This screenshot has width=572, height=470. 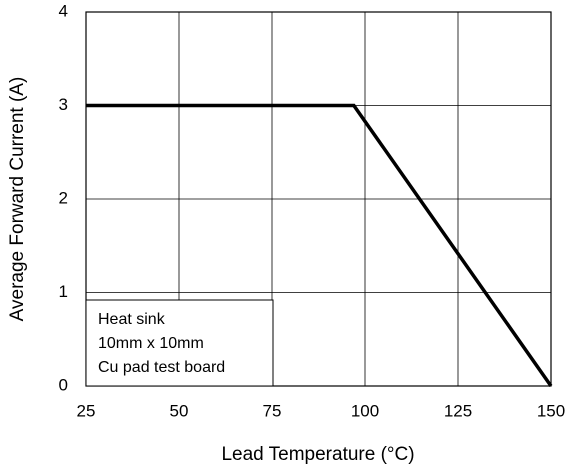 What do you see at coordinates (132, 319) in the screenshot?
I see `annotation-text: Heat sink` at bounding box center [132, 319].